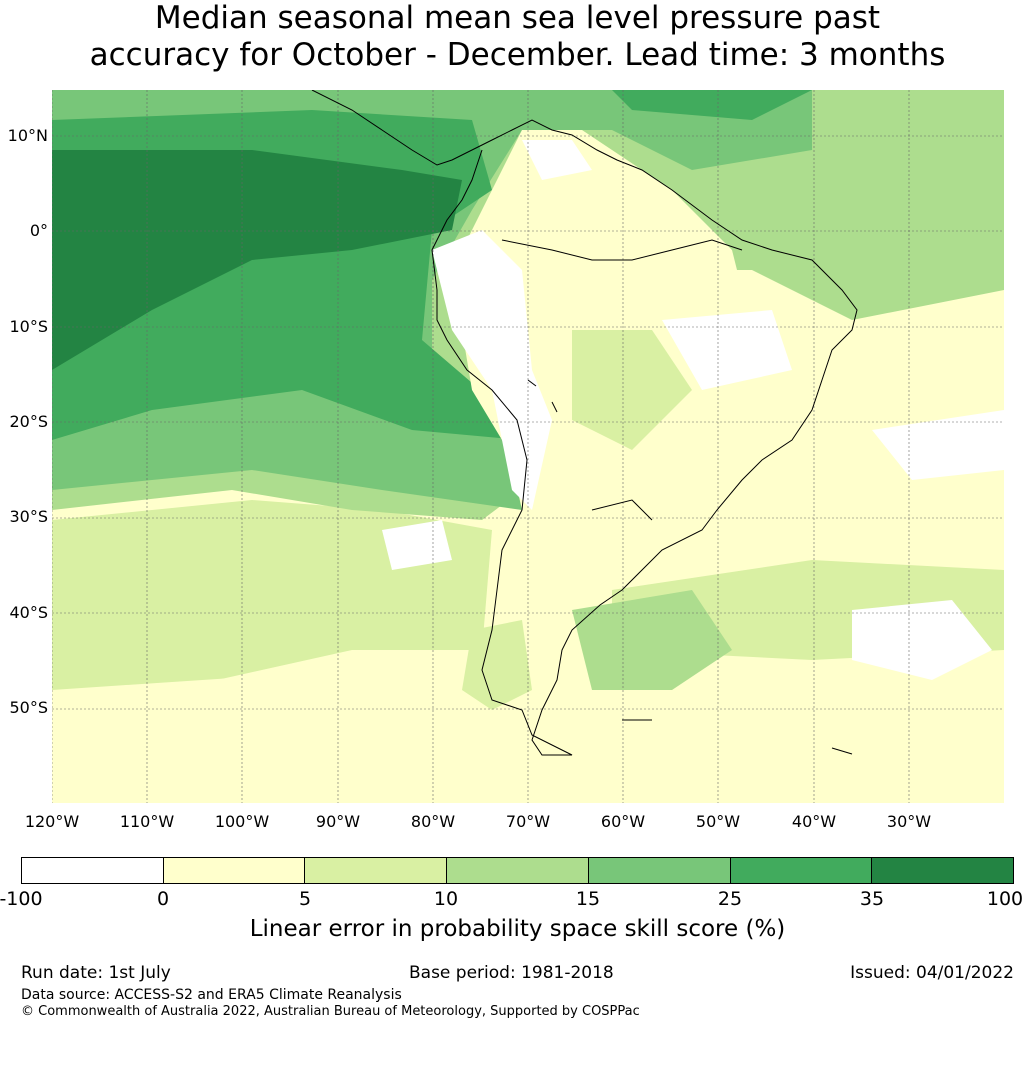 This screenshot has height=1065, width=1035. What do you see at coordinates (147, 821) in the screenshot?
I see `lon-label-110w: 110°W` at bounding box center [147, 821].